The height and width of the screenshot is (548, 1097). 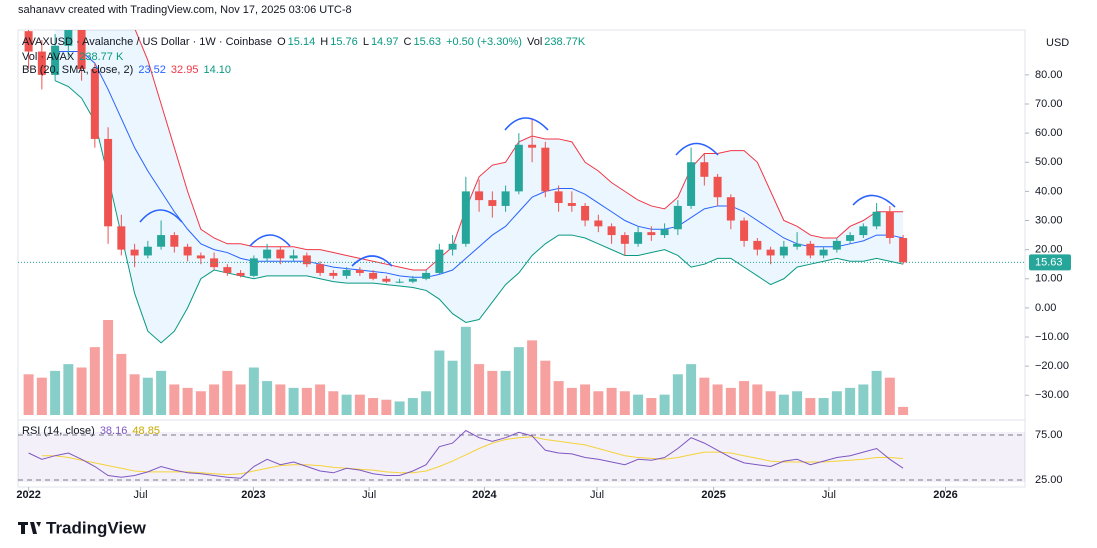 What do you see at coordinates (1057, 43) in the screenshot?
I see `currency: USD` at bounding box center [1057, 43].